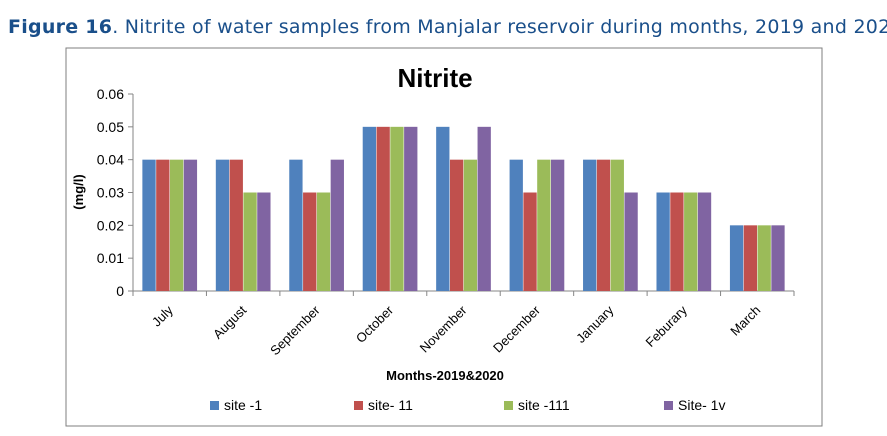 The height and width of the screenshot is (436, 887). What do you see at coordinates (434, 78) in the screenshot?
I see `chart-title: Nitrite` at bounding box center [434, 78].